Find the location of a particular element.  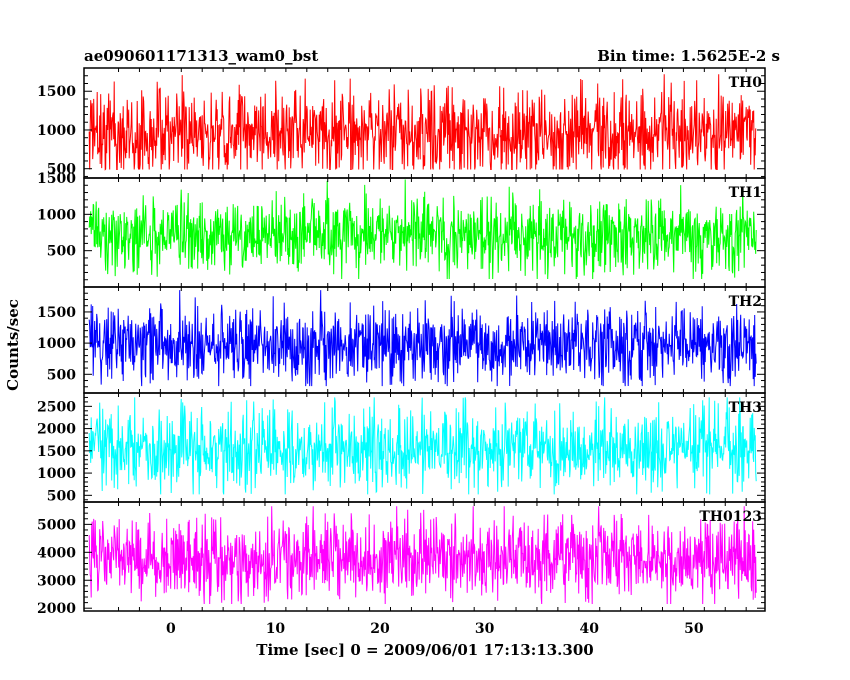

panel-th0: 500 1000 1500 TH0 is located at coordinates (401, 123).